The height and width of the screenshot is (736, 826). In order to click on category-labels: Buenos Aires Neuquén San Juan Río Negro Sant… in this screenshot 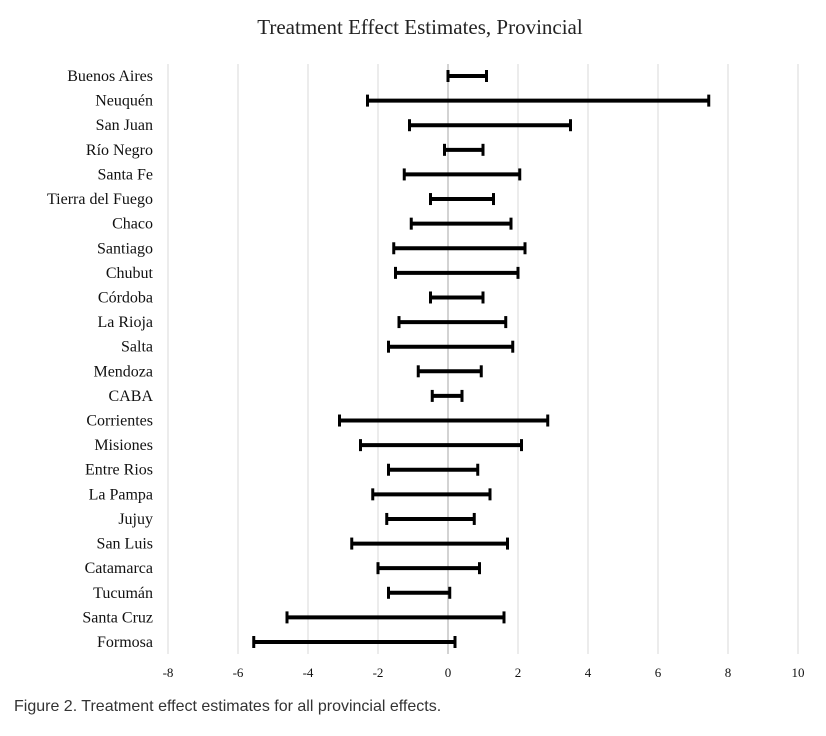, I will do `click(100, 359)`.